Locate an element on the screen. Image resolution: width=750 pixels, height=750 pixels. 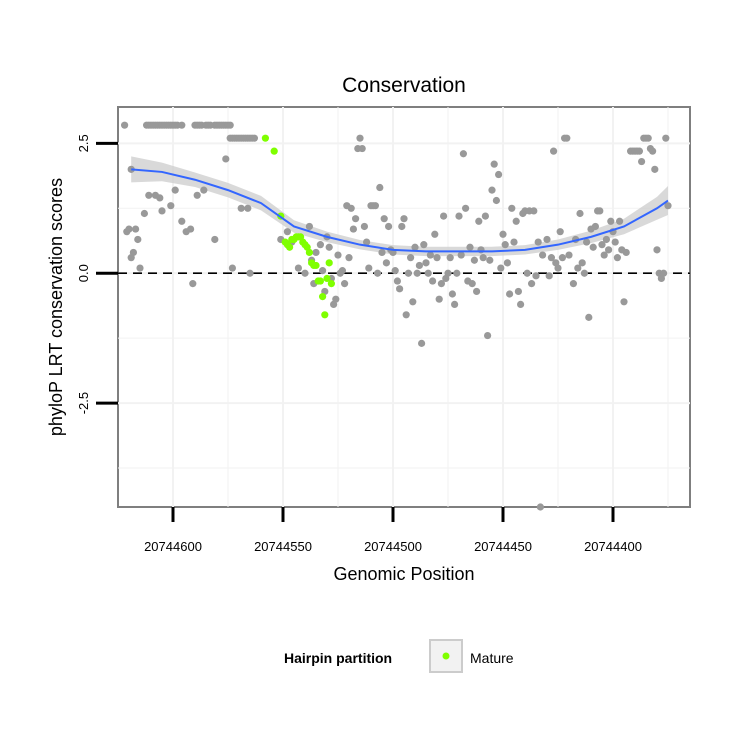
legend: Hairpin partition Mature is located at coordinates (399, 656).